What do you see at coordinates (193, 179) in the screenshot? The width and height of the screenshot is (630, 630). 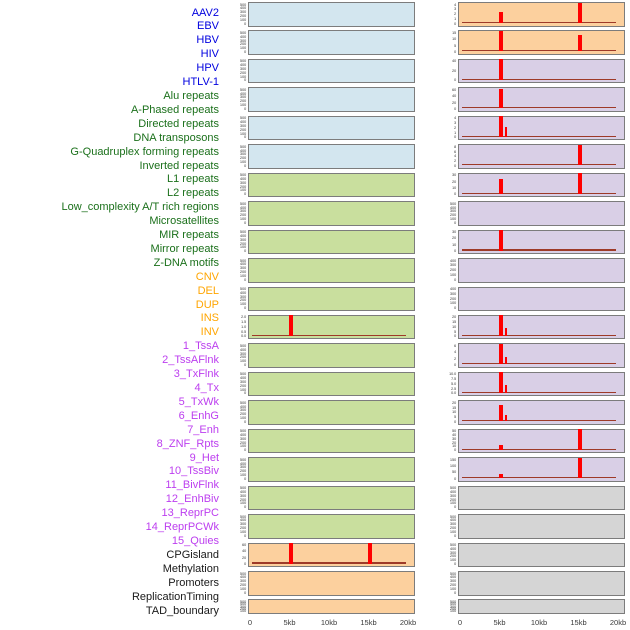 I see `feature-label-l1-repeats: L1 repeats` at bounding box center [193, 179].